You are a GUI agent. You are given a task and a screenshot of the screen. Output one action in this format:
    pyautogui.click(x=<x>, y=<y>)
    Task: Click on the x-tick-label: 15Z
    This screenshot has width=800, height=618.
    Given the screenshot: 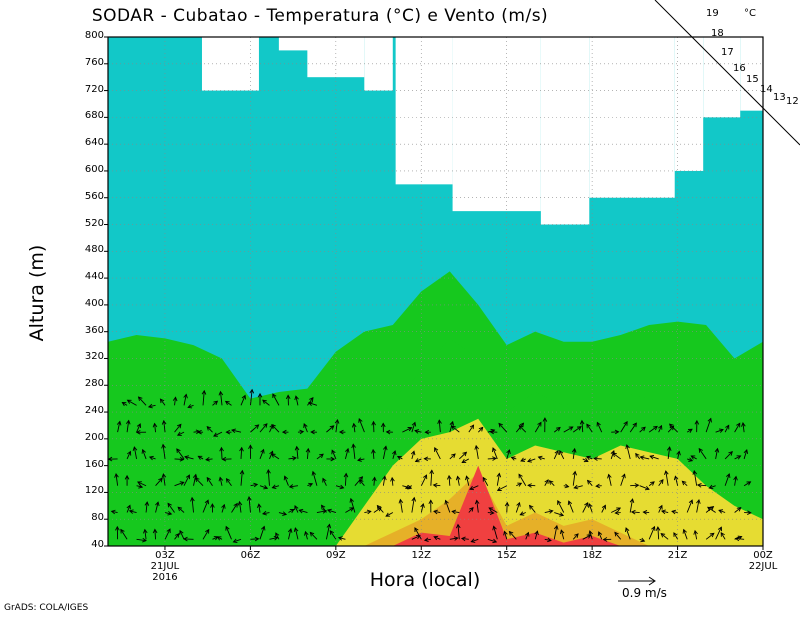 What is the action you would take?
    pyautogui.click(x=507, y=555)
    